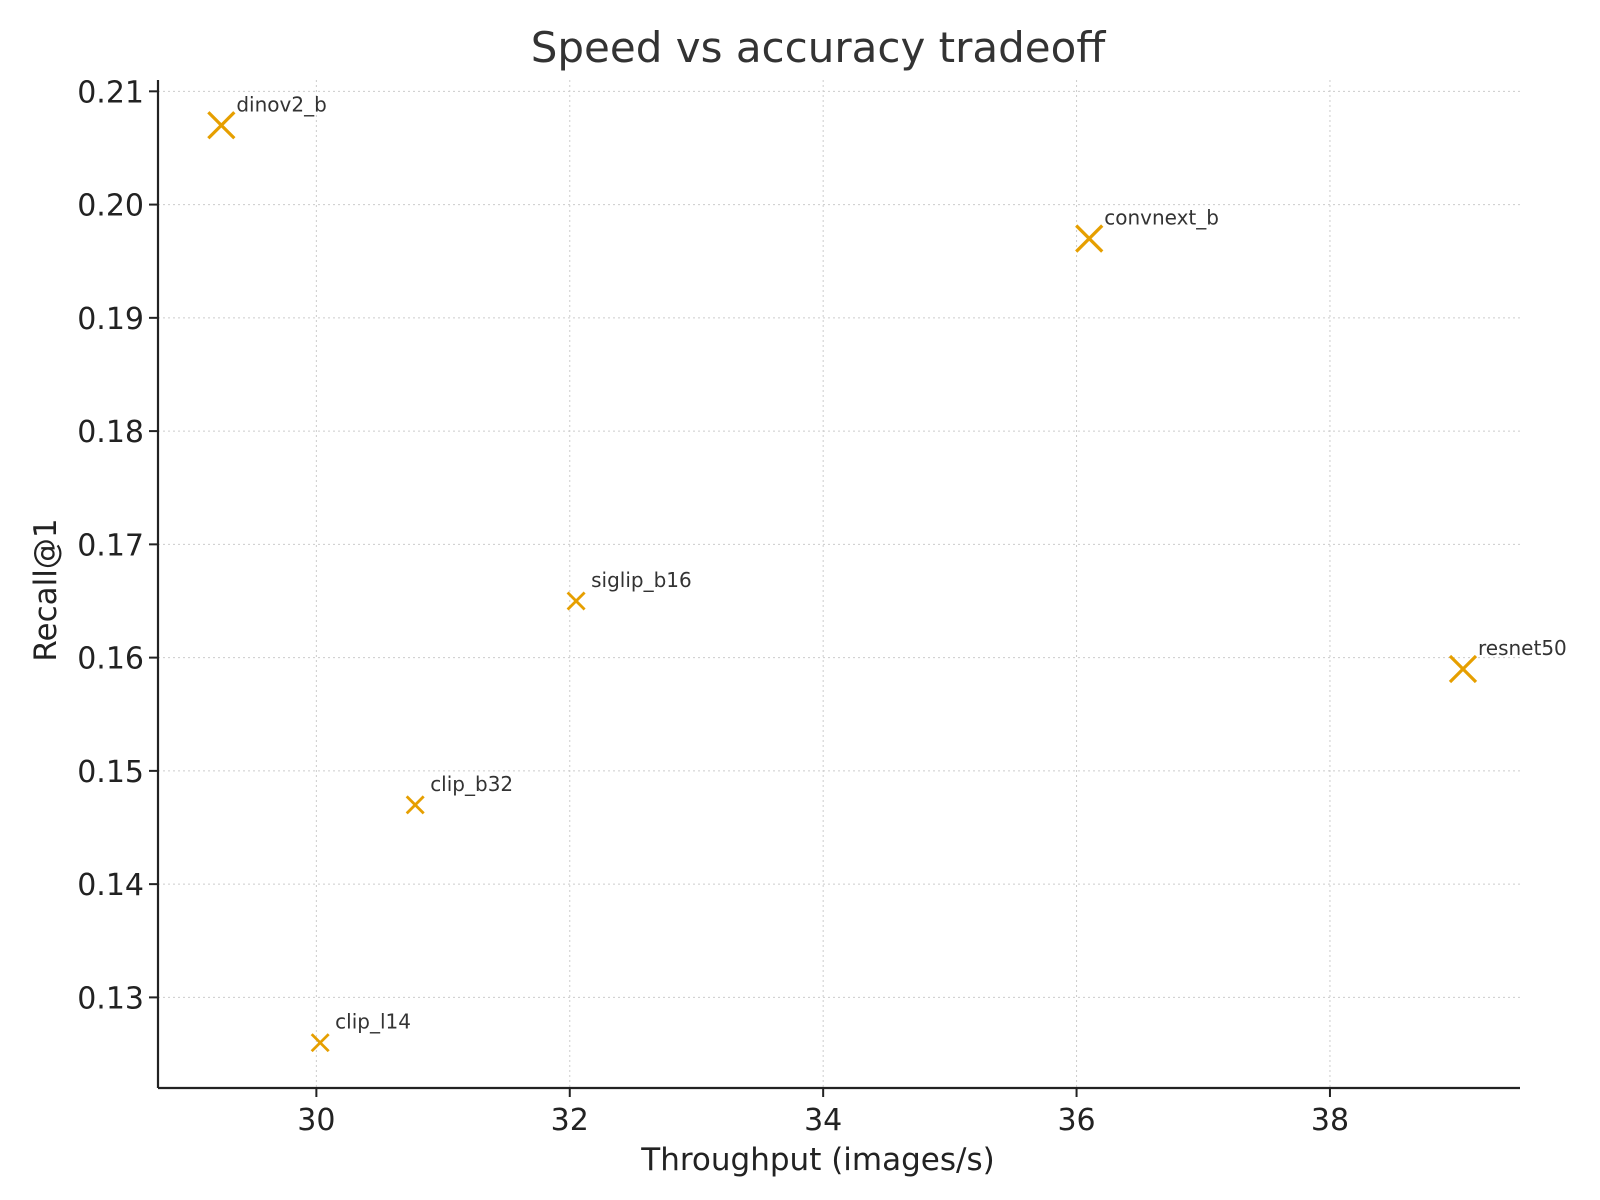  I want to click on x-axis-label: Throughput (images/s), so click(817, 1160).